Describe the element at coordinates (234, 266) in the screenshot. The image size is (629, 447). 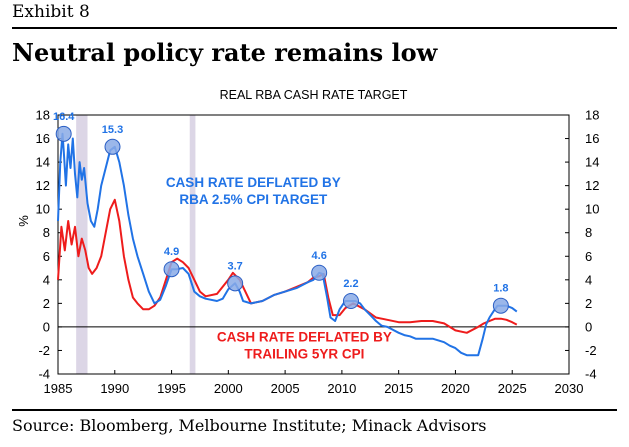
I see `peak-value-label: 3.7` at that location.